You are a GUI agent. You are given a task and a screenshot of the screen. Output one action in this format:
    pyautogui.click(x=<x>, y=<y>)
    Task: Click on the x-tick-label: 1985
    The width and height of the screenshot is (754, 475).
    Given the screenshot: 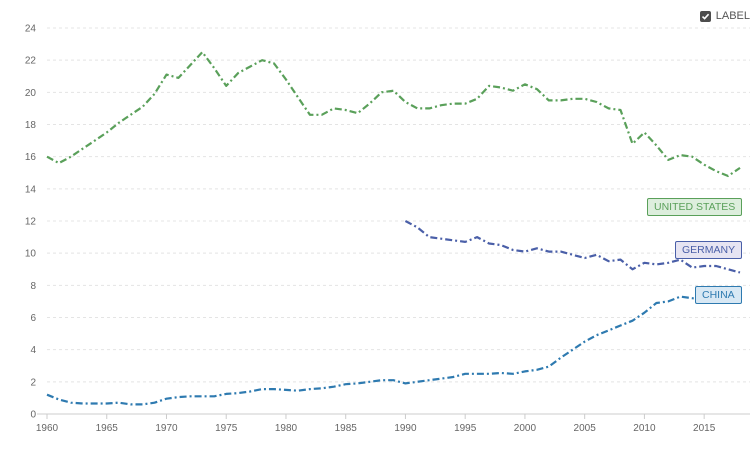 What is the action you would take?
    pyautogui.click(x=346, y=428)
    